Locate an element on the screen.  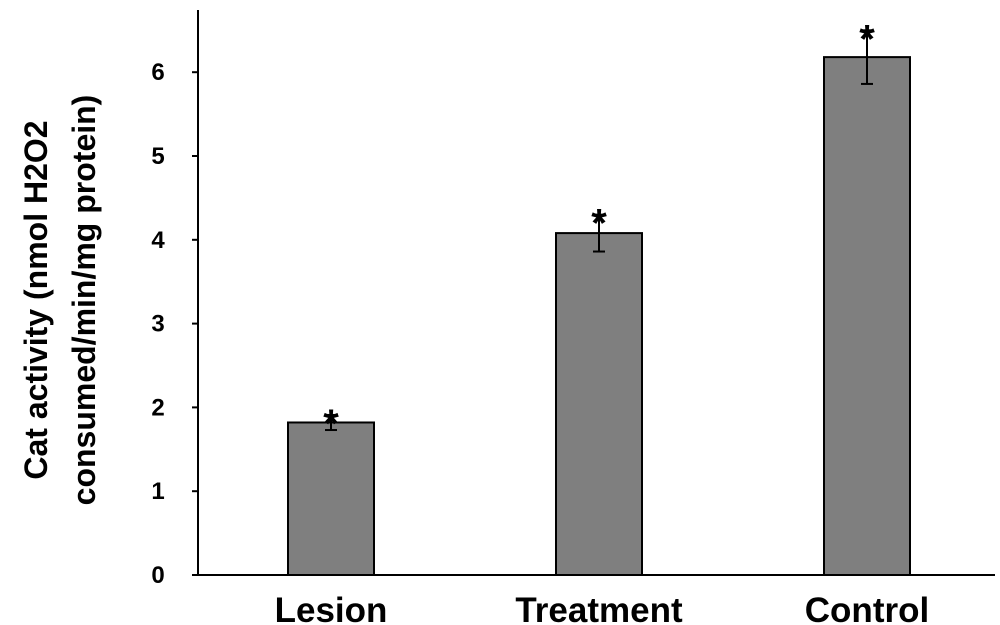
y-tick-label: 2 is located at coordinates (157, 407).